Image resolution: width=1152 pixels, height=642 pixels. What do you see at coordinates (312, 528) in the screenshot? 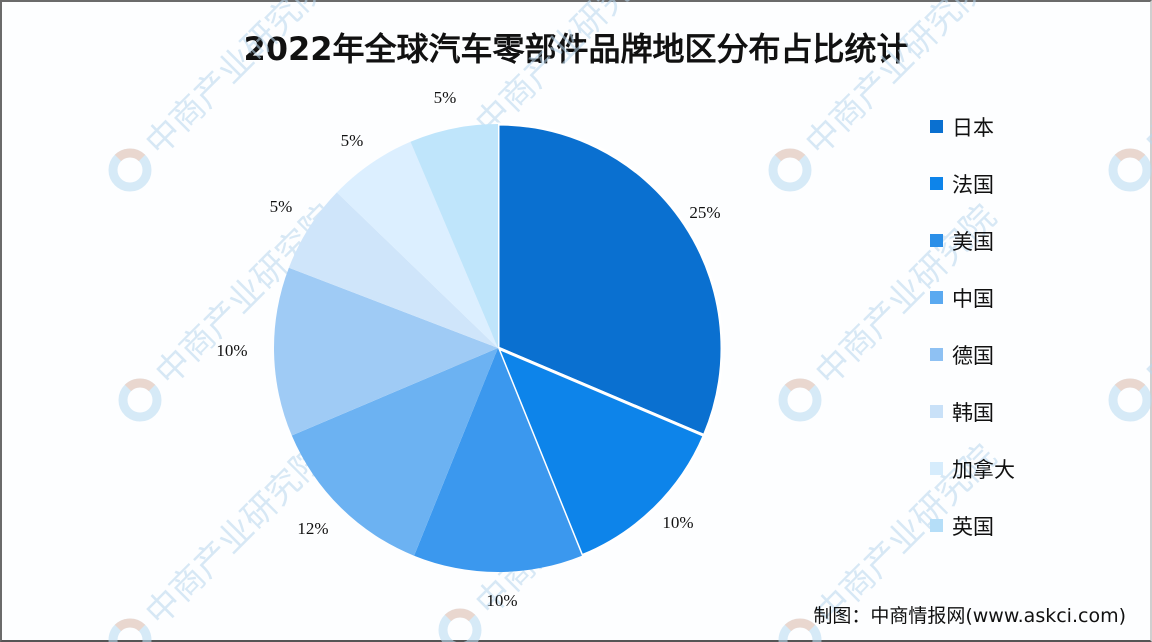
I see `slice-value-label: 12%` at bounding box center [312, 528].